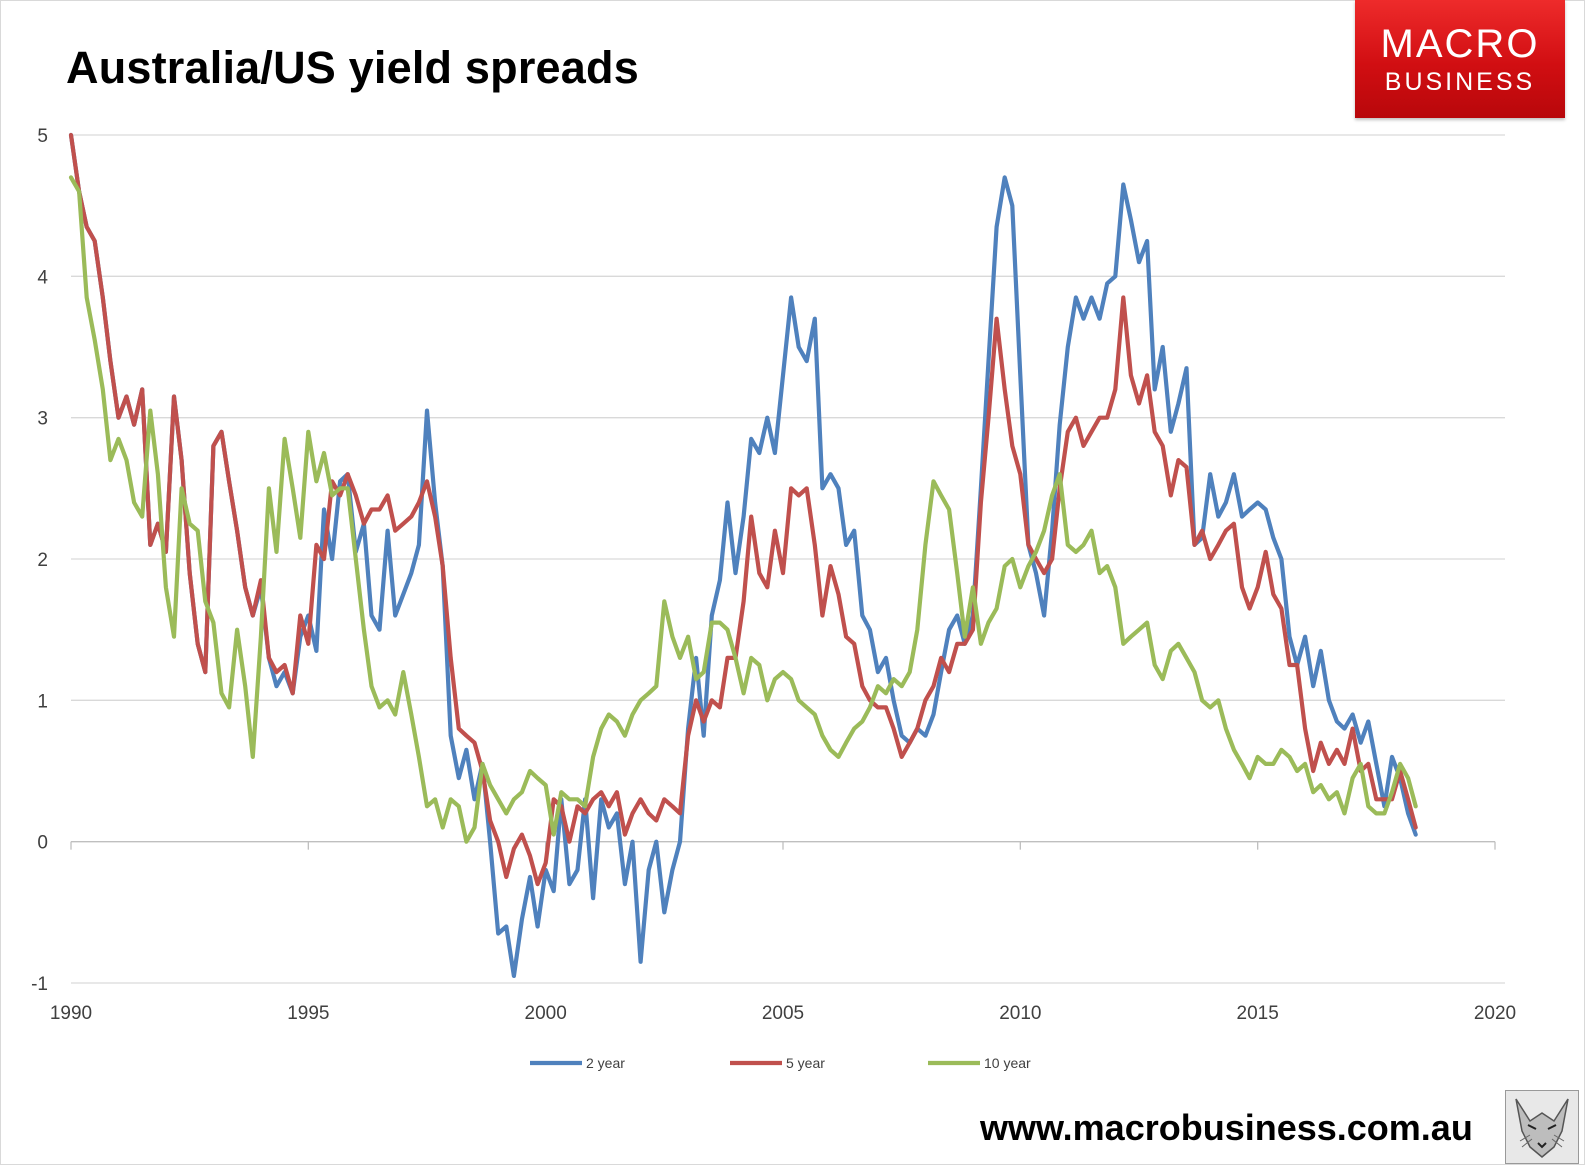 The width and height of the screenshot is (1585, 1168). Describe the element at coordinates (979, 1063) in the screenshot. I see `legend-item-10-year: 10 year` at that location.